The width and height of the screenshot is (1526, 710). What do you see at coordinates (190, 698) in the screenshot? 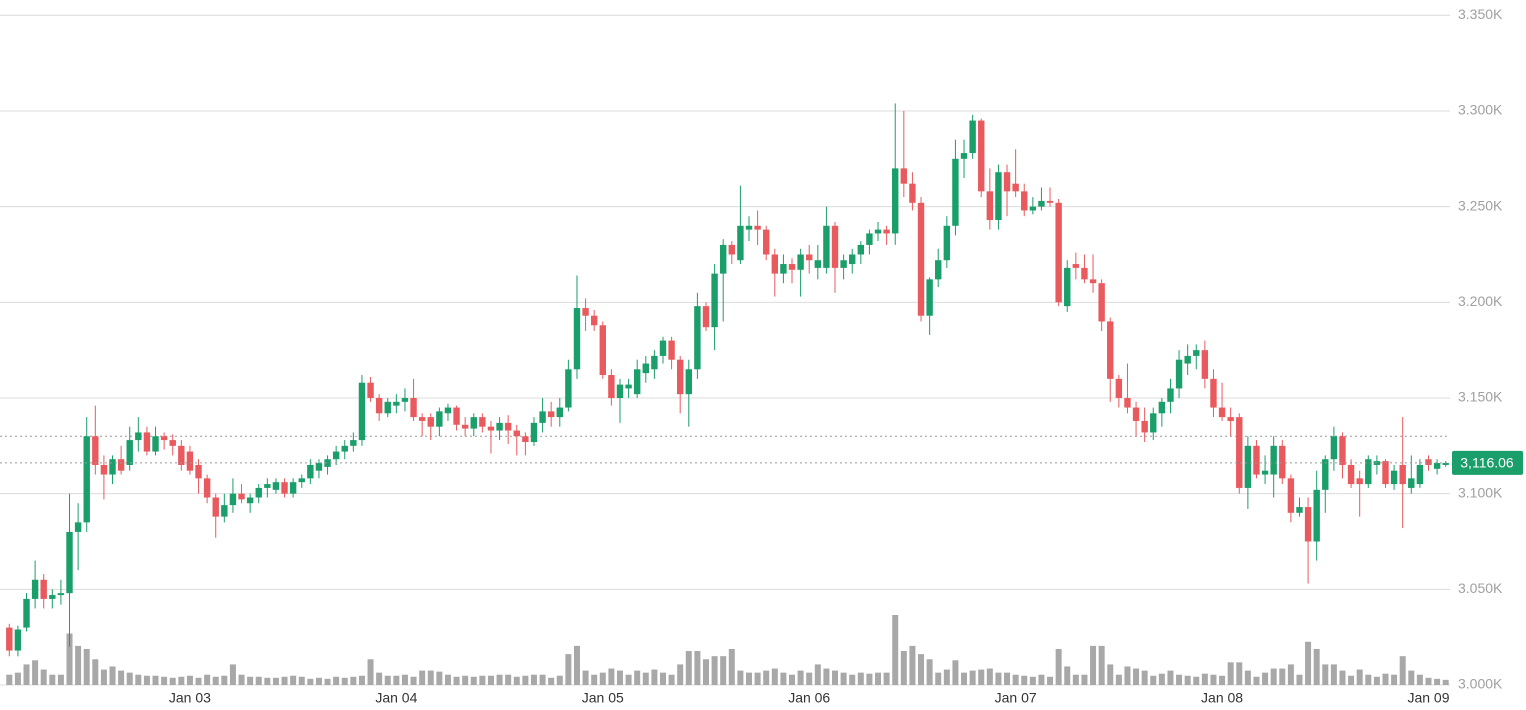
I see `x-tick-label: Jan 03` at bounding box center [190, 698].